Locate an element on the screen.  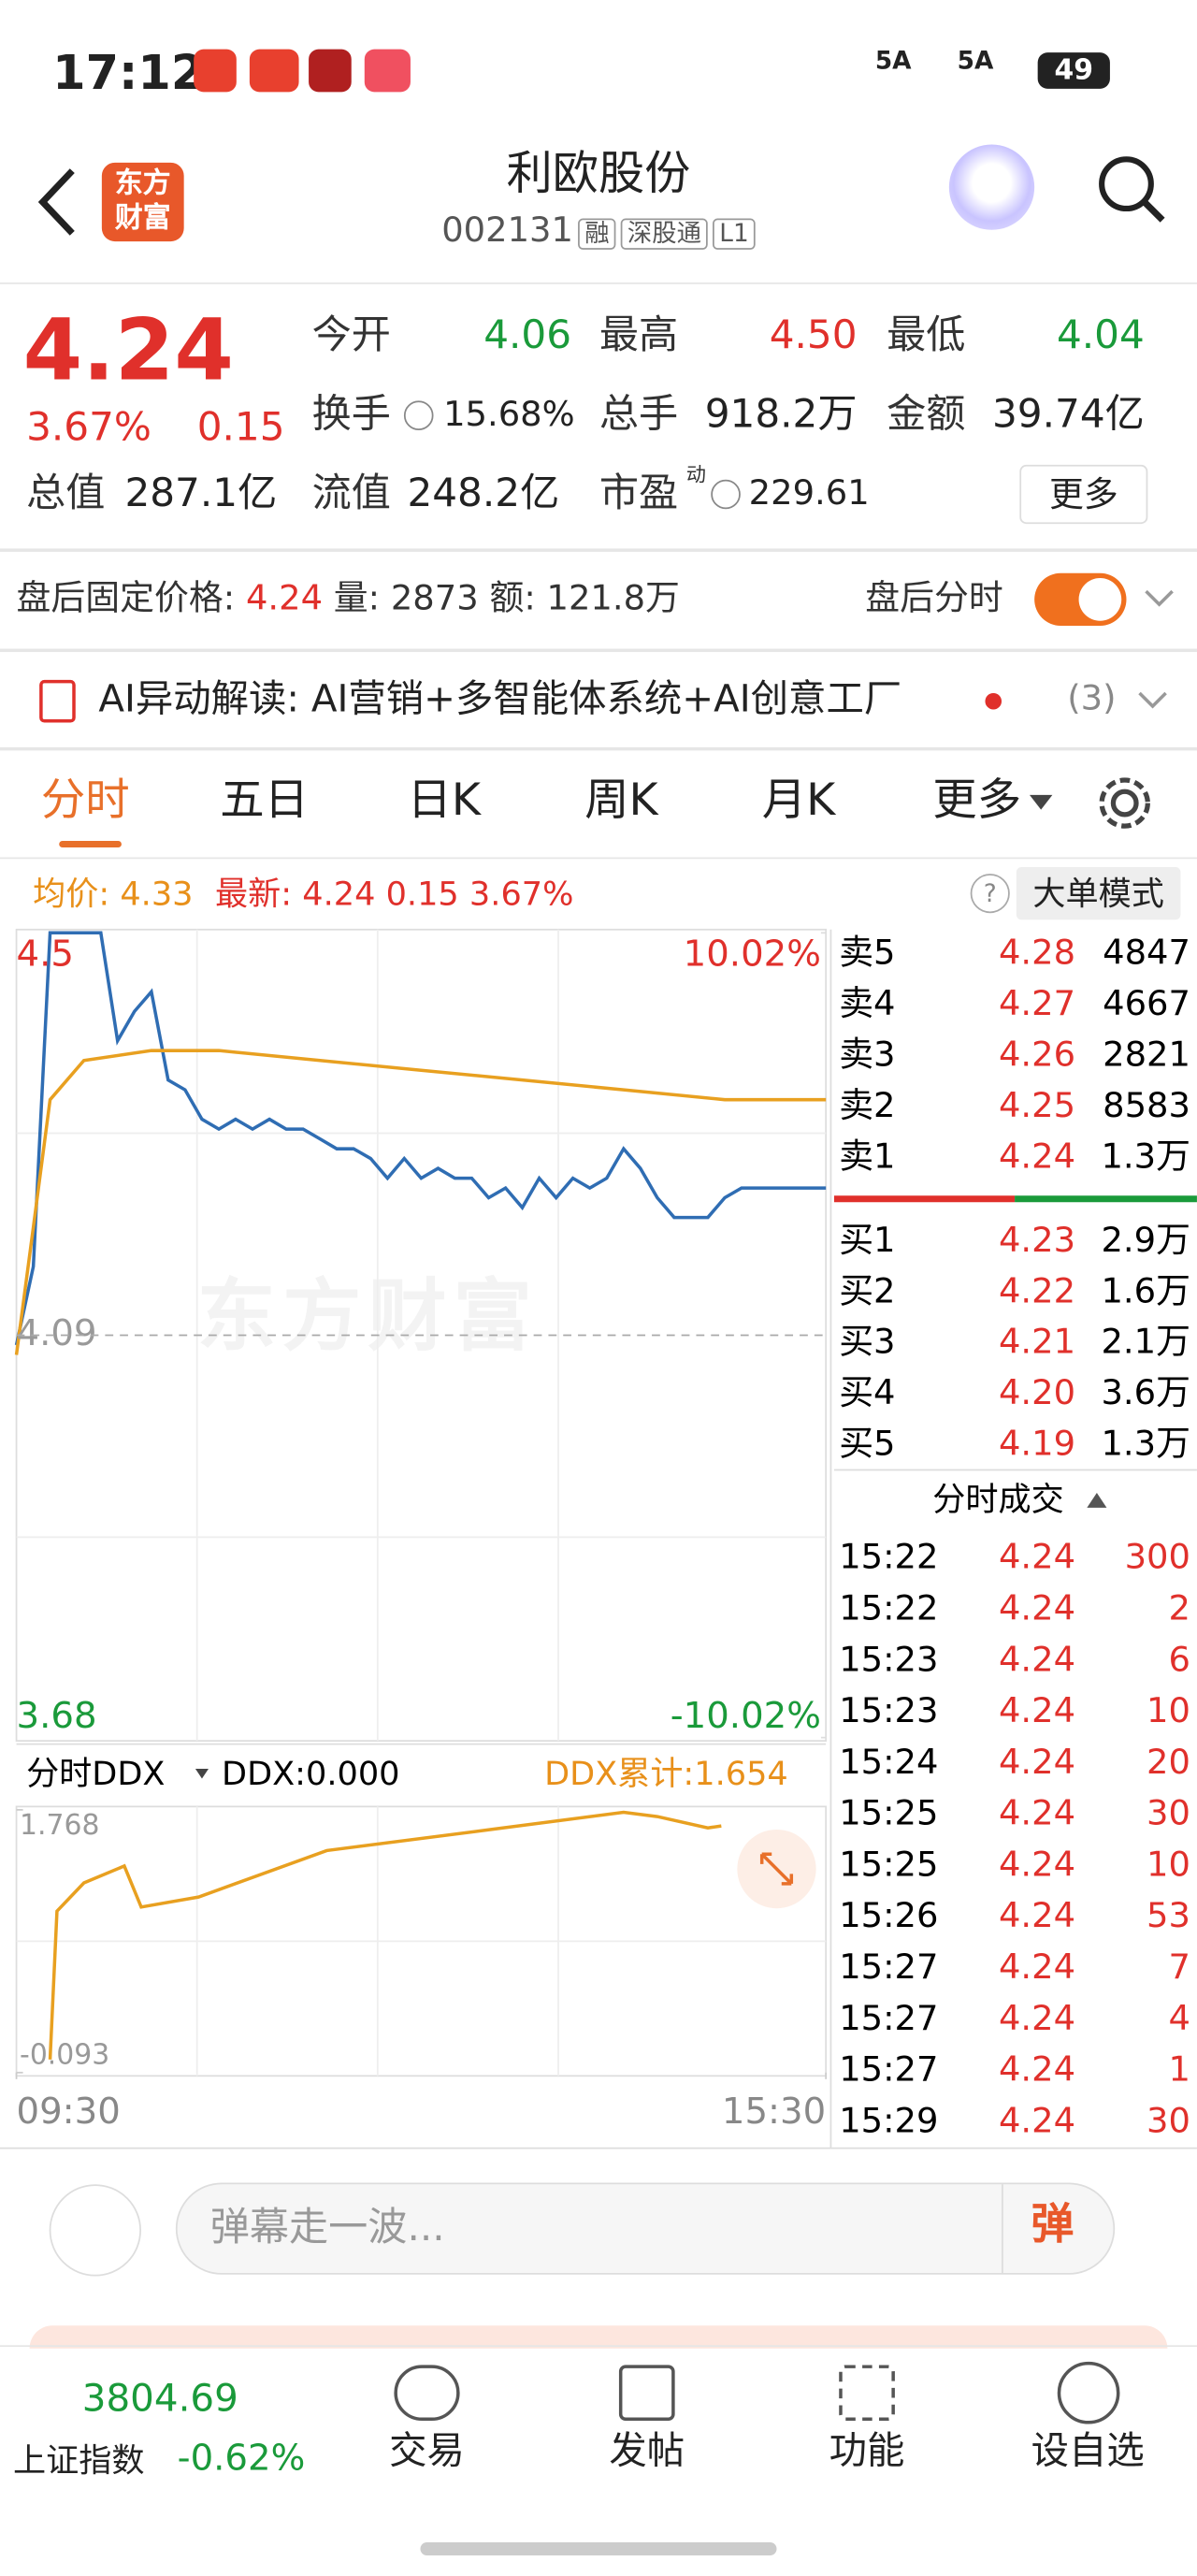
y-tick-label: 3.68 is located at coordinates (57, 1716).